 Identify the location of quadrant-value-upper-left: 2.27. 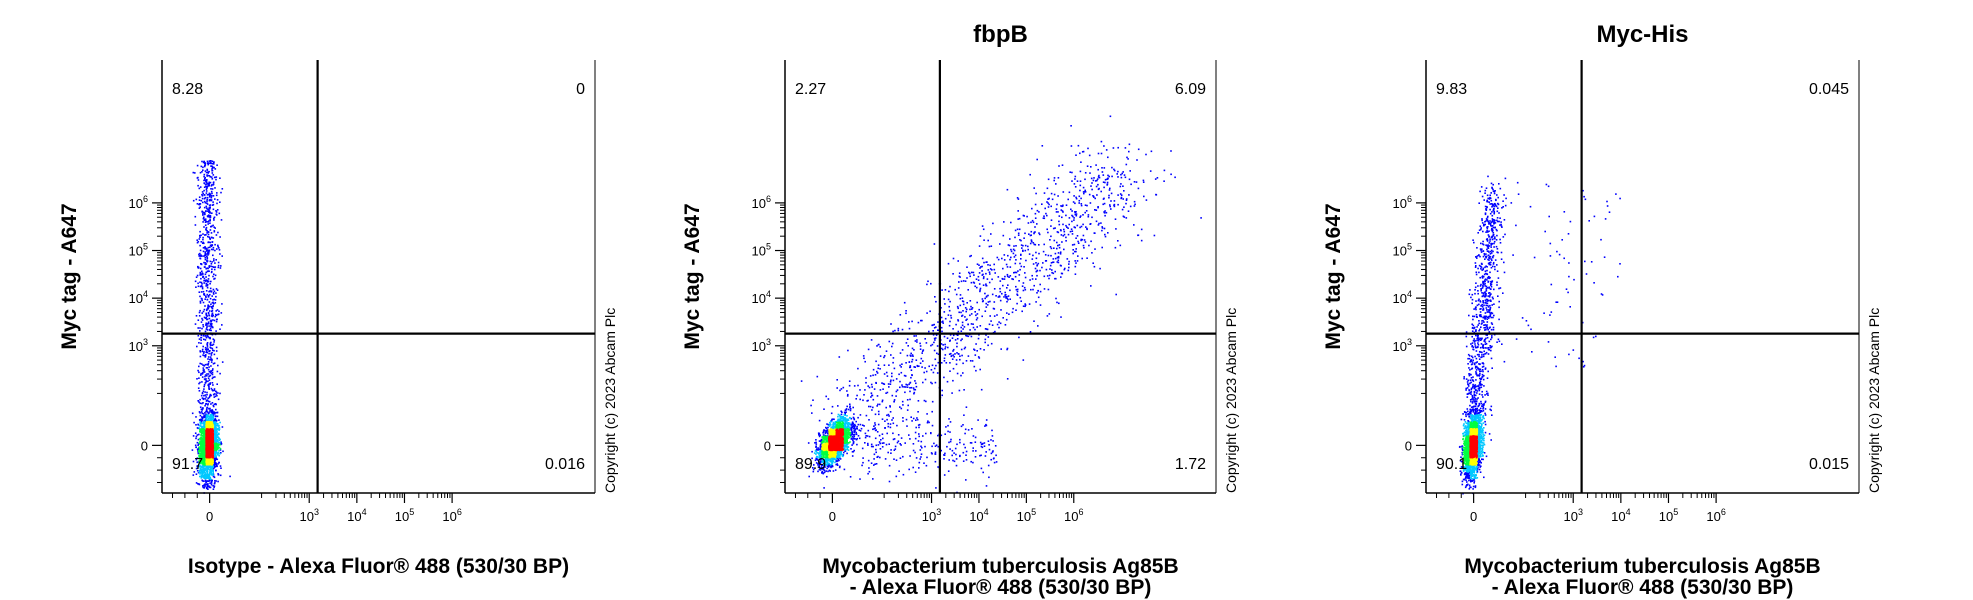
(810, 89).